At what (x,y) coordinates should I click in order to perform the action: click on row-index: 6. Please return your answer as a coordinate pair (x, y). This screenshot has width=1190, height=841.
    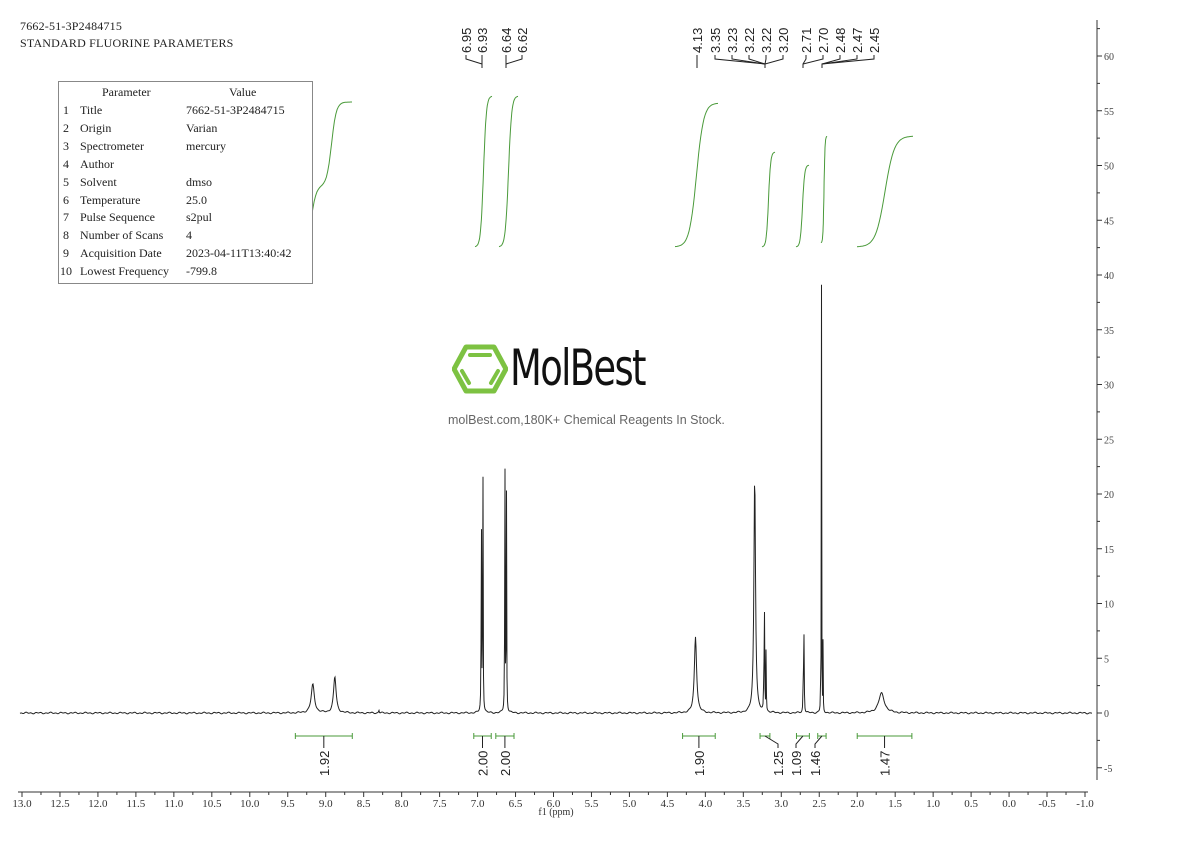
    Looking at the image, I should click on (66, 199).